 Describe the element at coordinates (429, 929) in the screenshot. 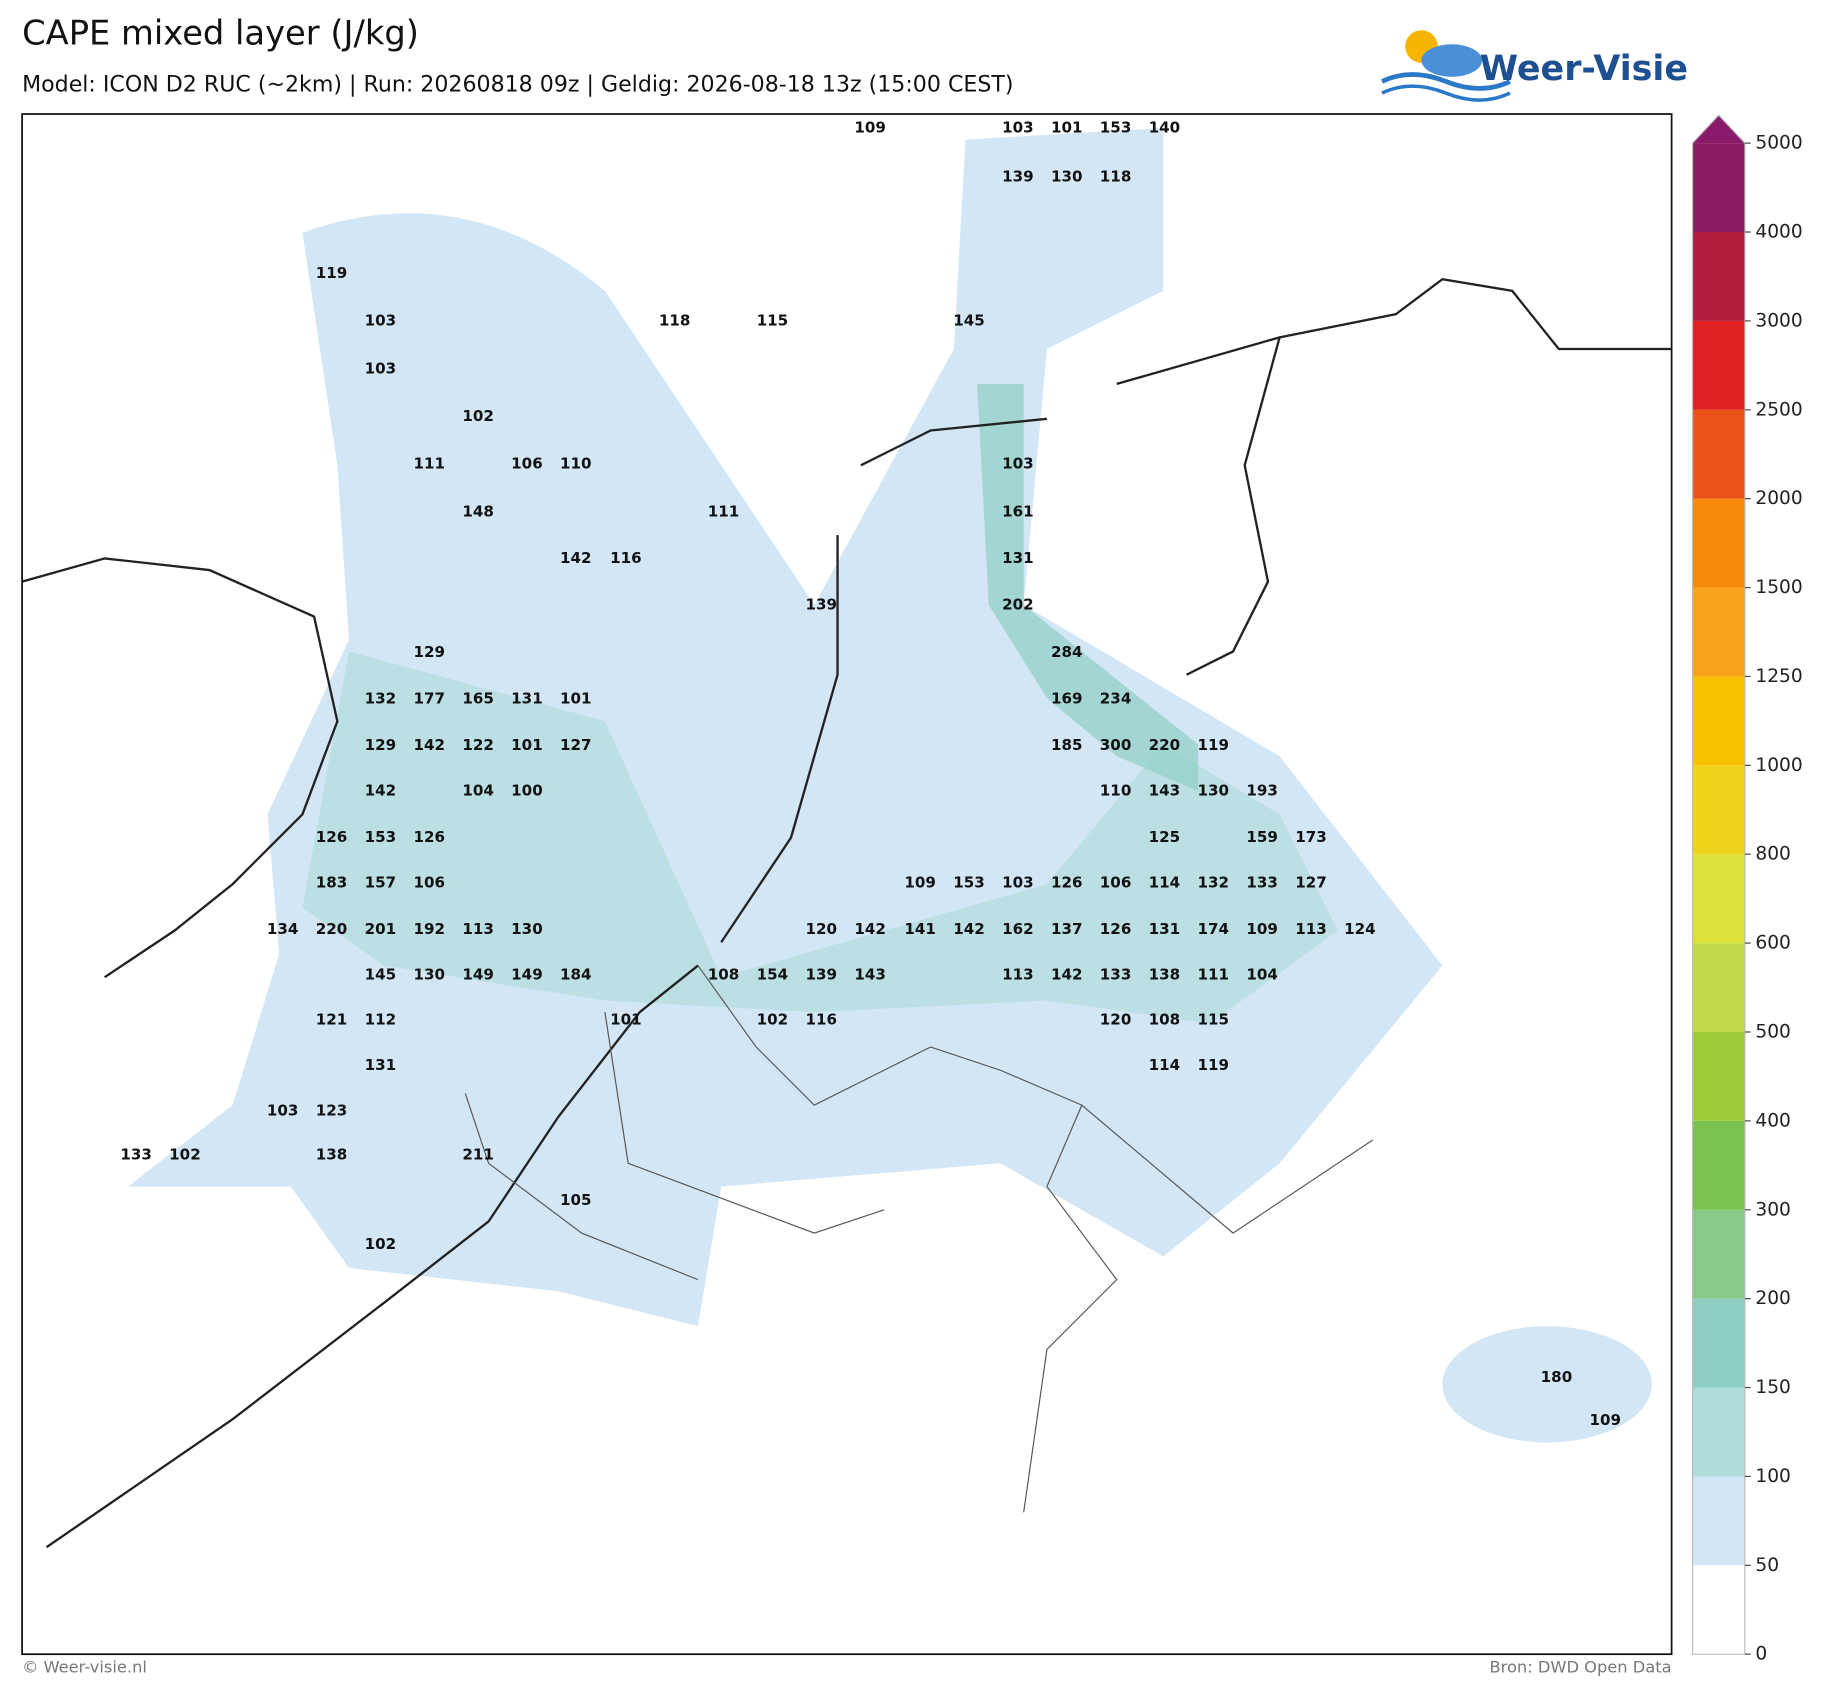

I see `cape-value: 192` at that location.